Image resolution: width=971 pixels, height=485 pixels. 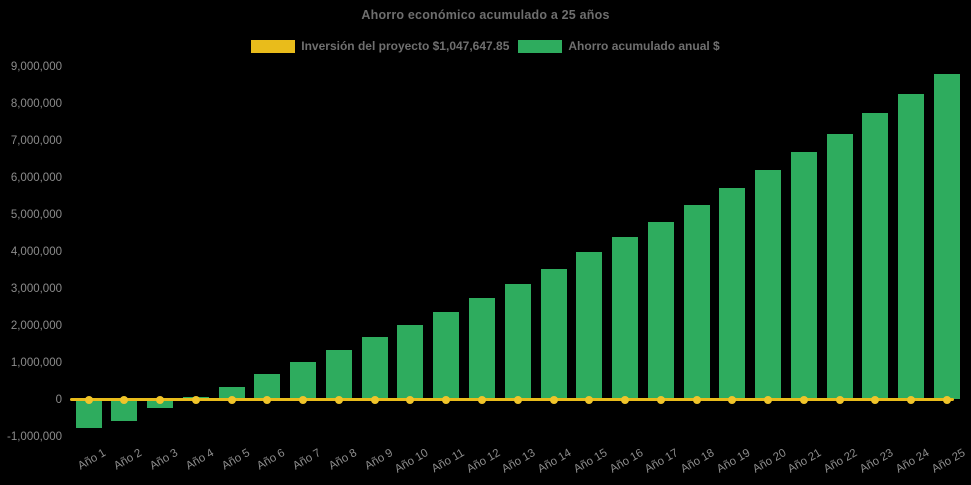 I want to click on chart-title: Ahorro económico acumulado a 25 años, so click(x=485, y=15).